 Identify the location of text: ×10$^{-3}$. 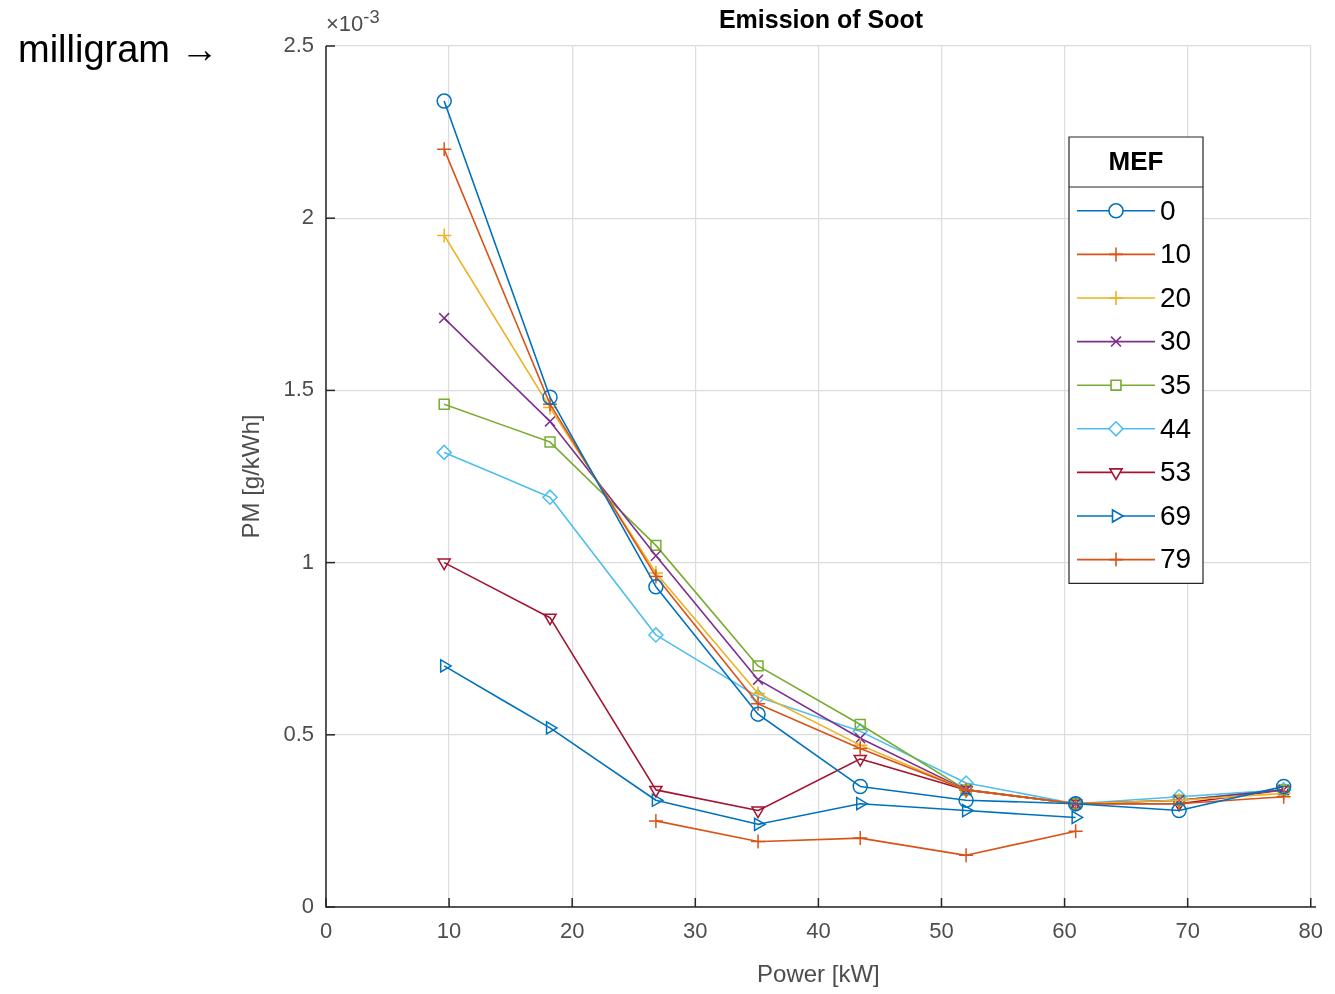
(353, 22).